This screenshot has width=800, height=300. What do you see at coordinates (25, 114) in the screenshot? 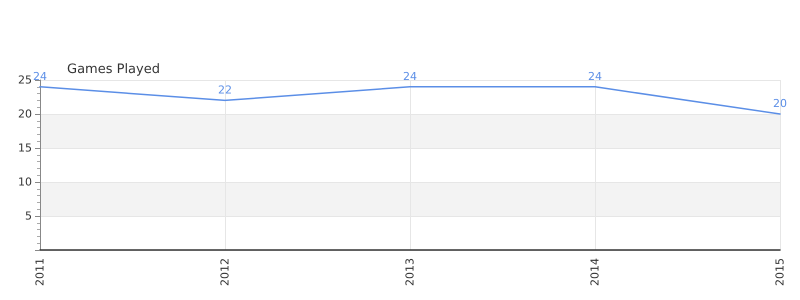
I see `y-tick-label: 20` at bounding box center [25, 114].